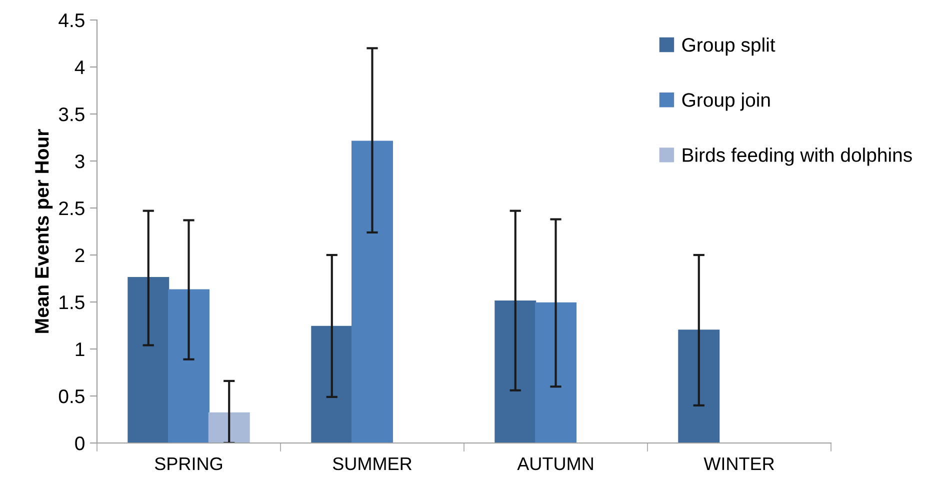 The image size is (930, 487). What do you see at coordinates (188, 463) in the screenshot?
I see `x-tick-label: SPRING` at bounding box center [188, 463].